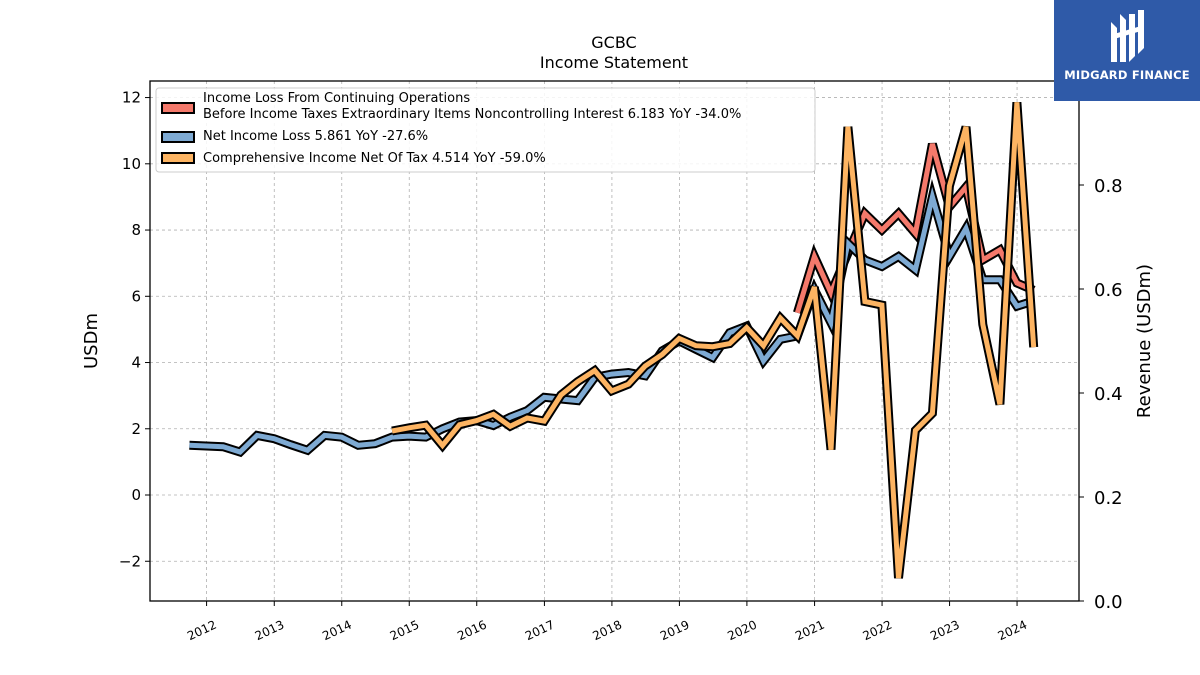 The height and width of the screenshot is (675, 1200). Describe the element at coordinates (131, 164) in the screenshot. I see `y-tick-label: 10` at that location.